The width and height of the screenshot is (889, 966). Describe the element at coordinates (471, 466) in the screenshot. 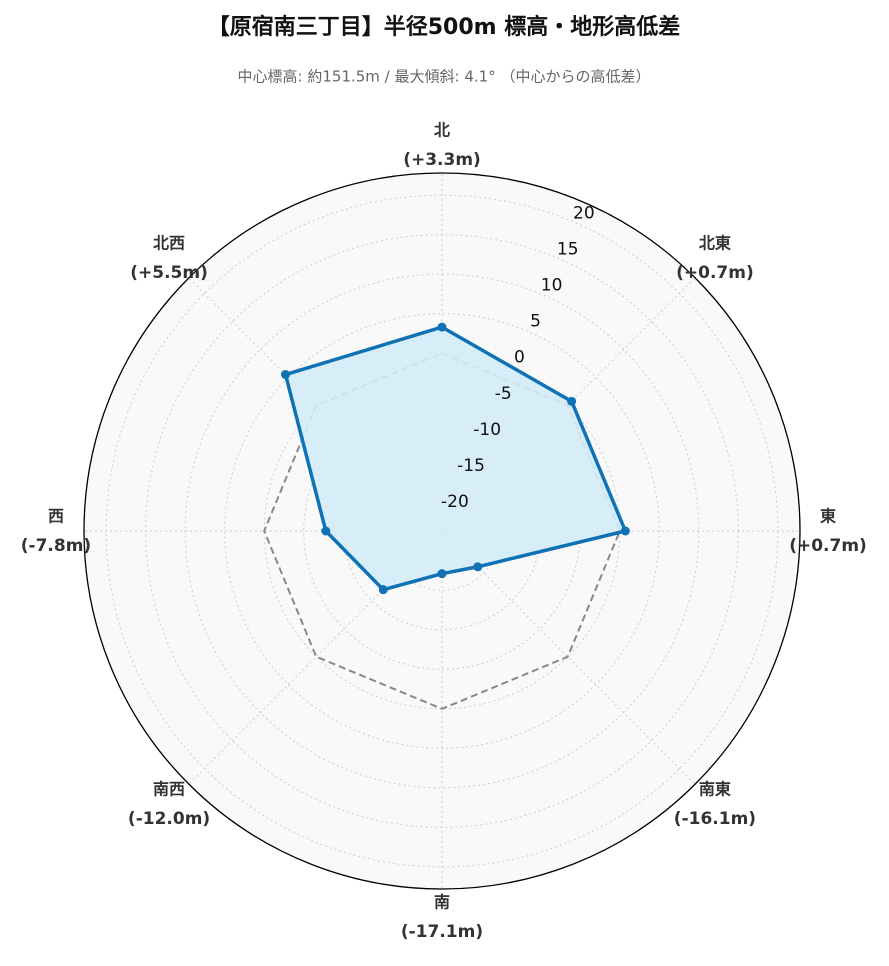

I see `r-tick-label: -15` at that location.